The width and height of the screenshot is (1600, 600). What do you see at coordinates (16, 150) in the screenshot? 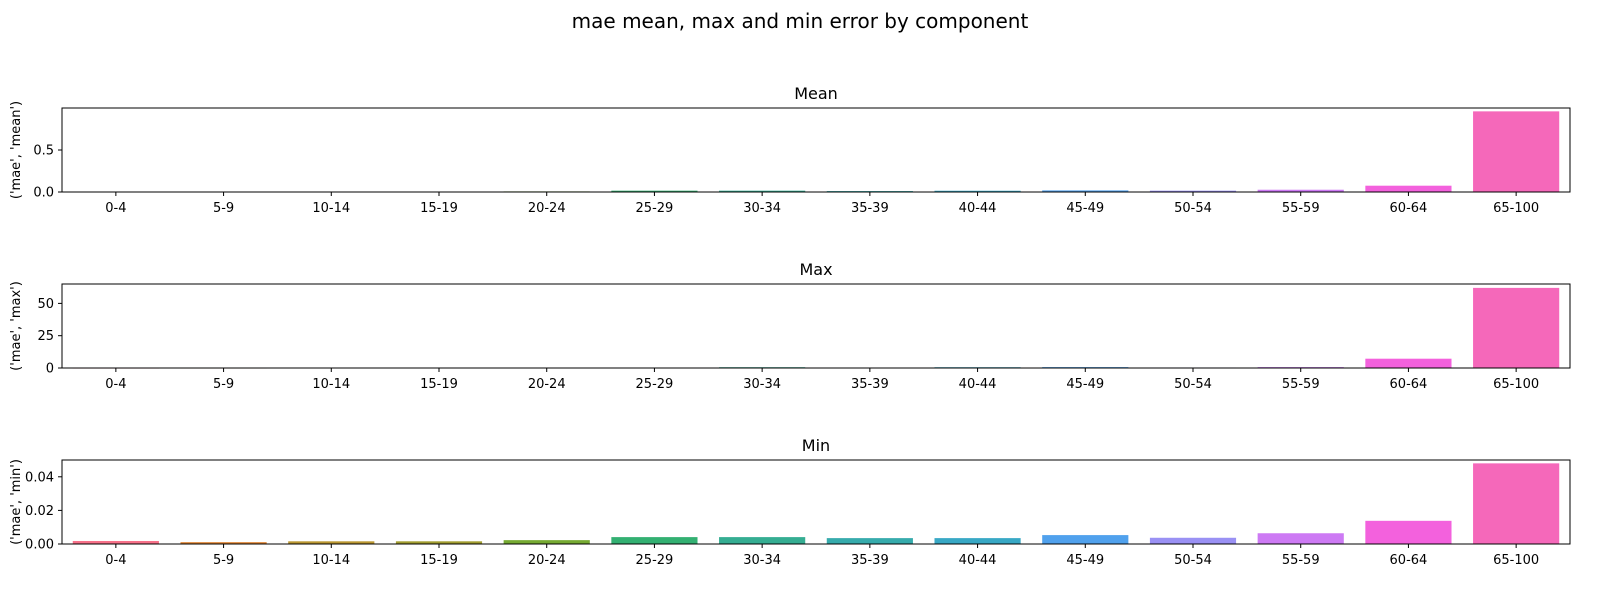
I see `y-axis-label: ('mae', 'mean')` at bounding box center [16, 150].